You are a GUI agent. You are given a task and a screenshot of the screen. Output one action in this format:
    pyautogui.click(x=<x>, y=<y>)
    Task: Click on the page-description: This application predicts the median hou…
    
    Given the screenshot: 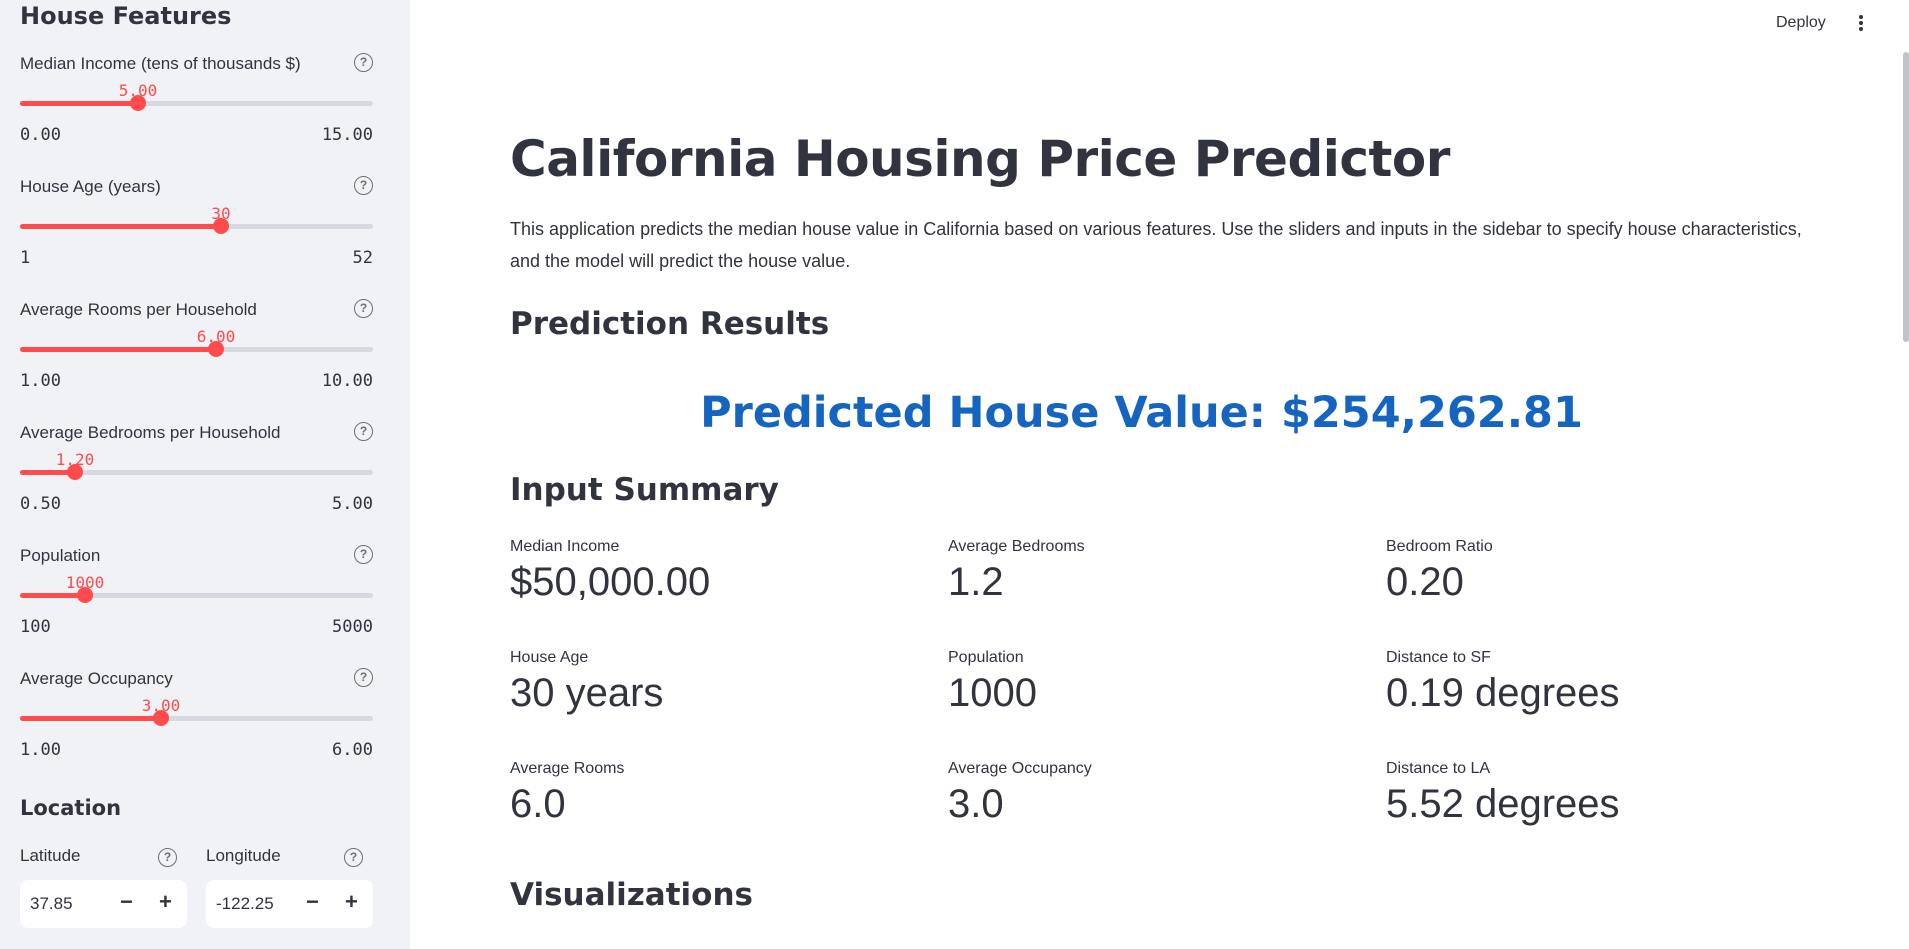 What is the action you would take?
    pyautogui.click(x=1156, y=245)
    